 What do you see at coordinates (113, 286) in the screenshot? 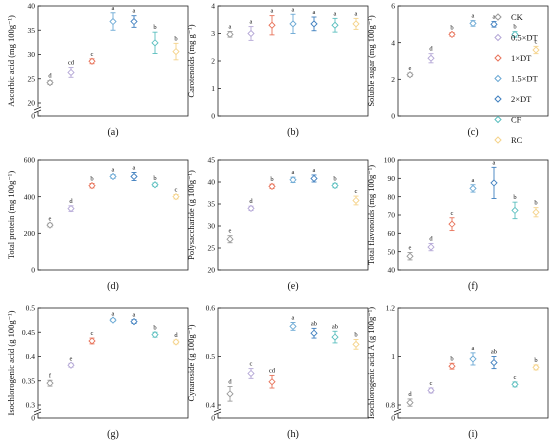
I see `panel-label: (d)` at bounding box center [113, 286].